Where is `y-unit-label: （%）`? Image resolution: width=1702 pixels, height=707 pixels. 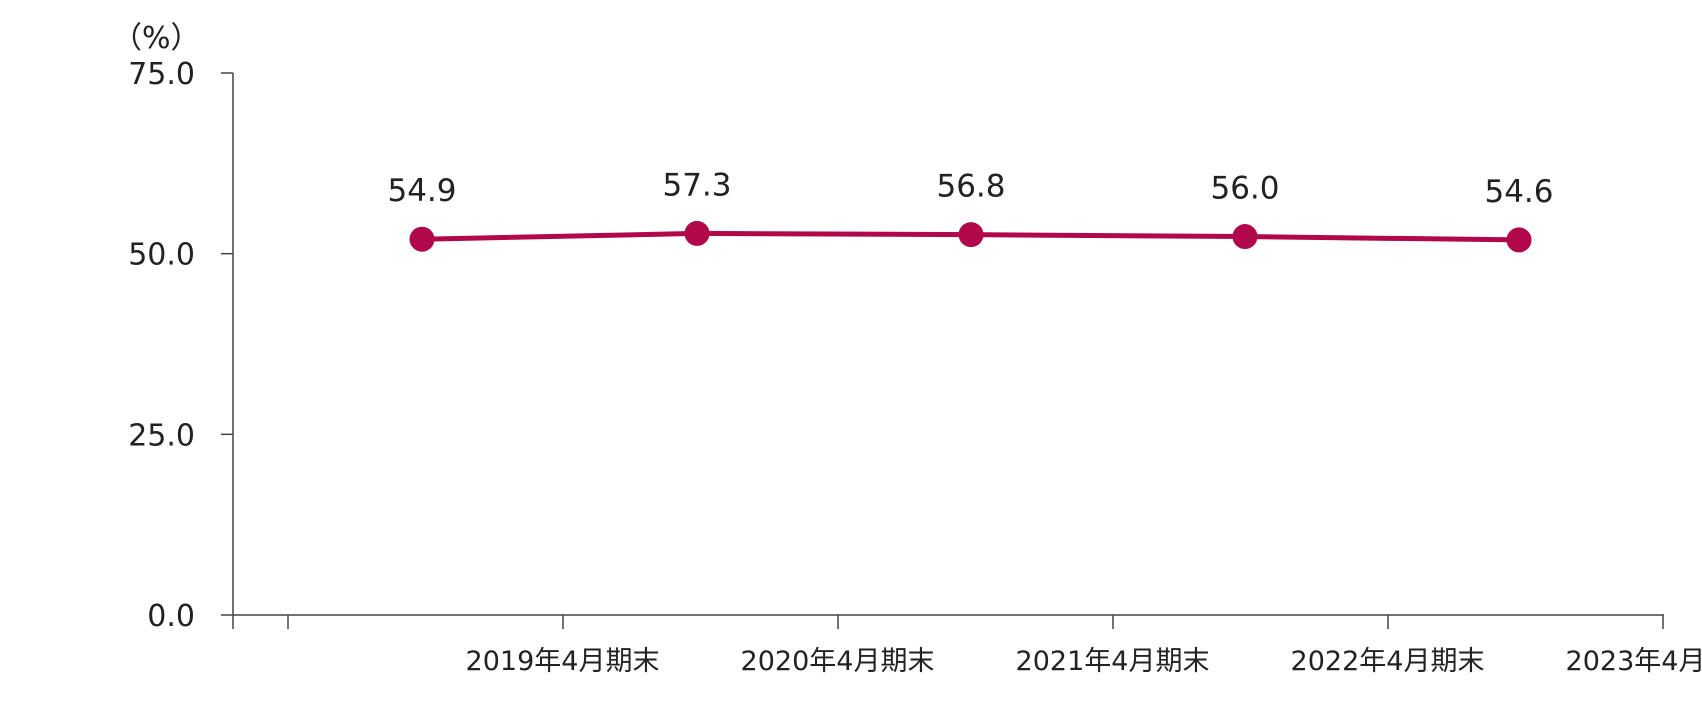
y-unit-label: （%） is located at coordinates (156, 38).